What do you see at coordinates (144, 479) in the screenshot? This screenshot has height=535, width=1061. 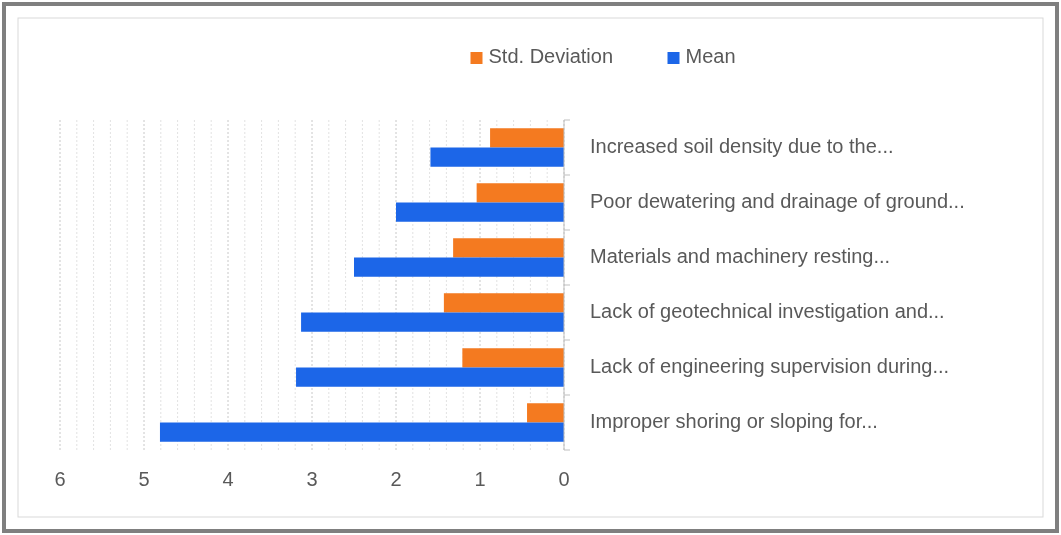 I see `x-tick-label: 5` at bounding box center [144, 479].